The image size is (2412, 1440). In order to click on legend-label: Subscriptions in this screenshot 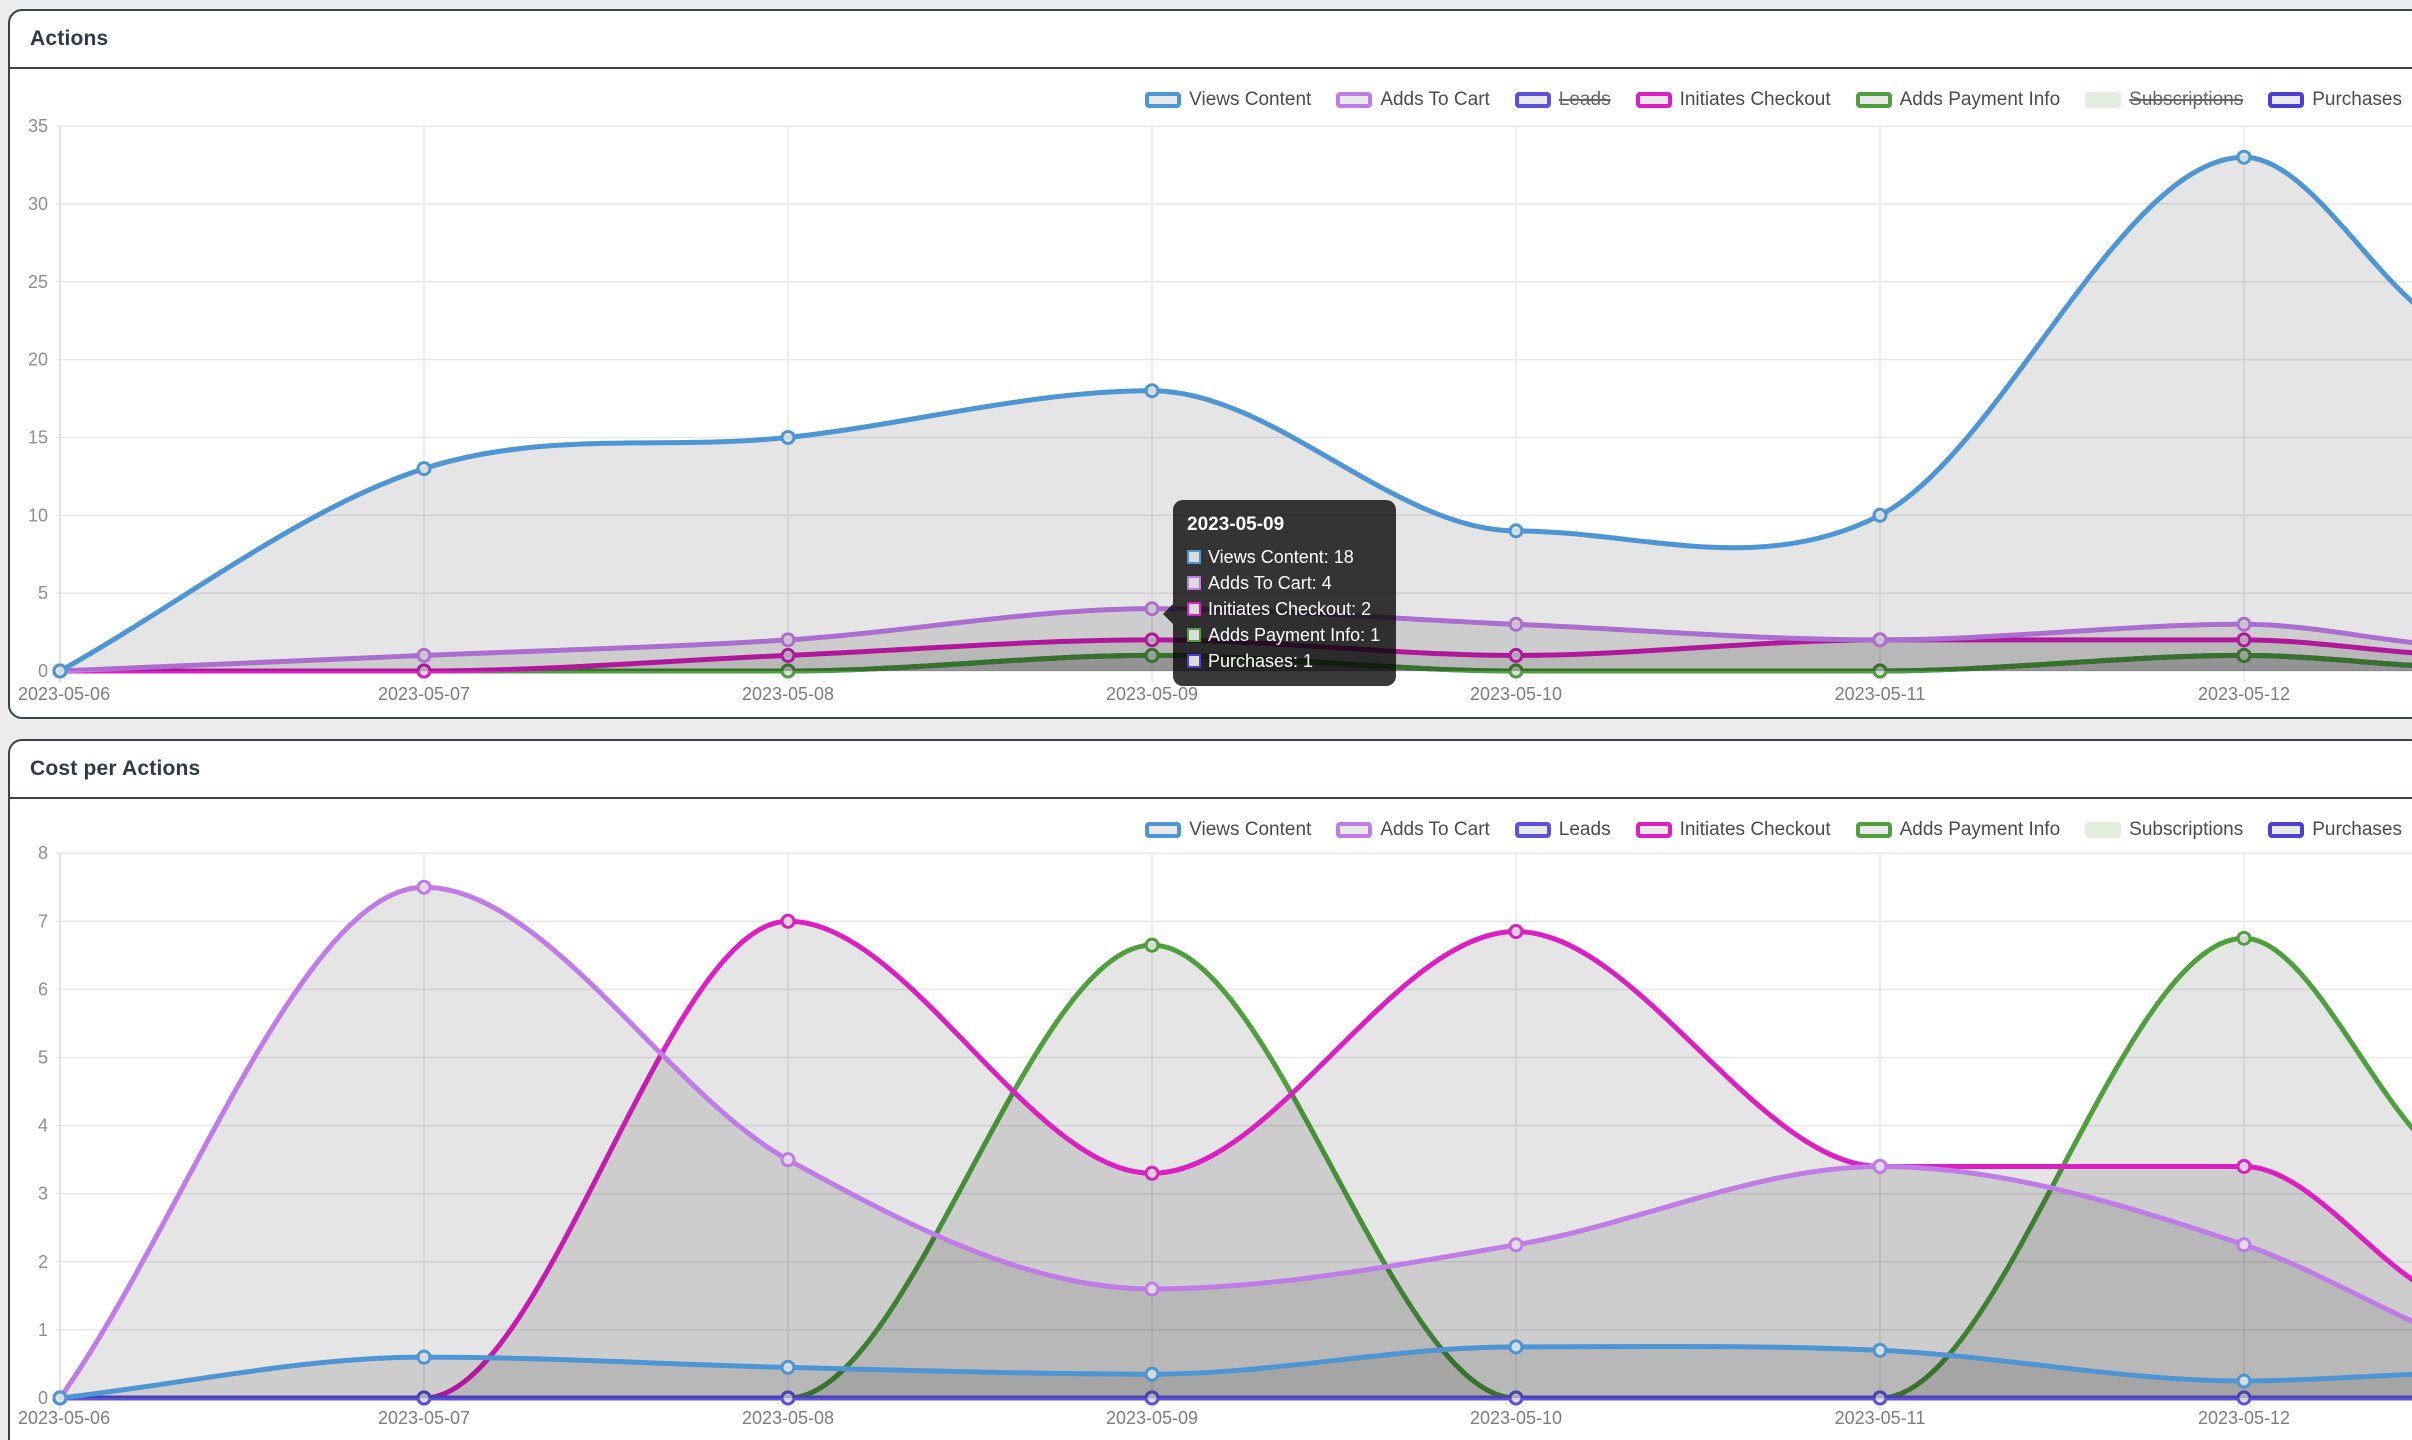, I will do `click(2186, 829)`.